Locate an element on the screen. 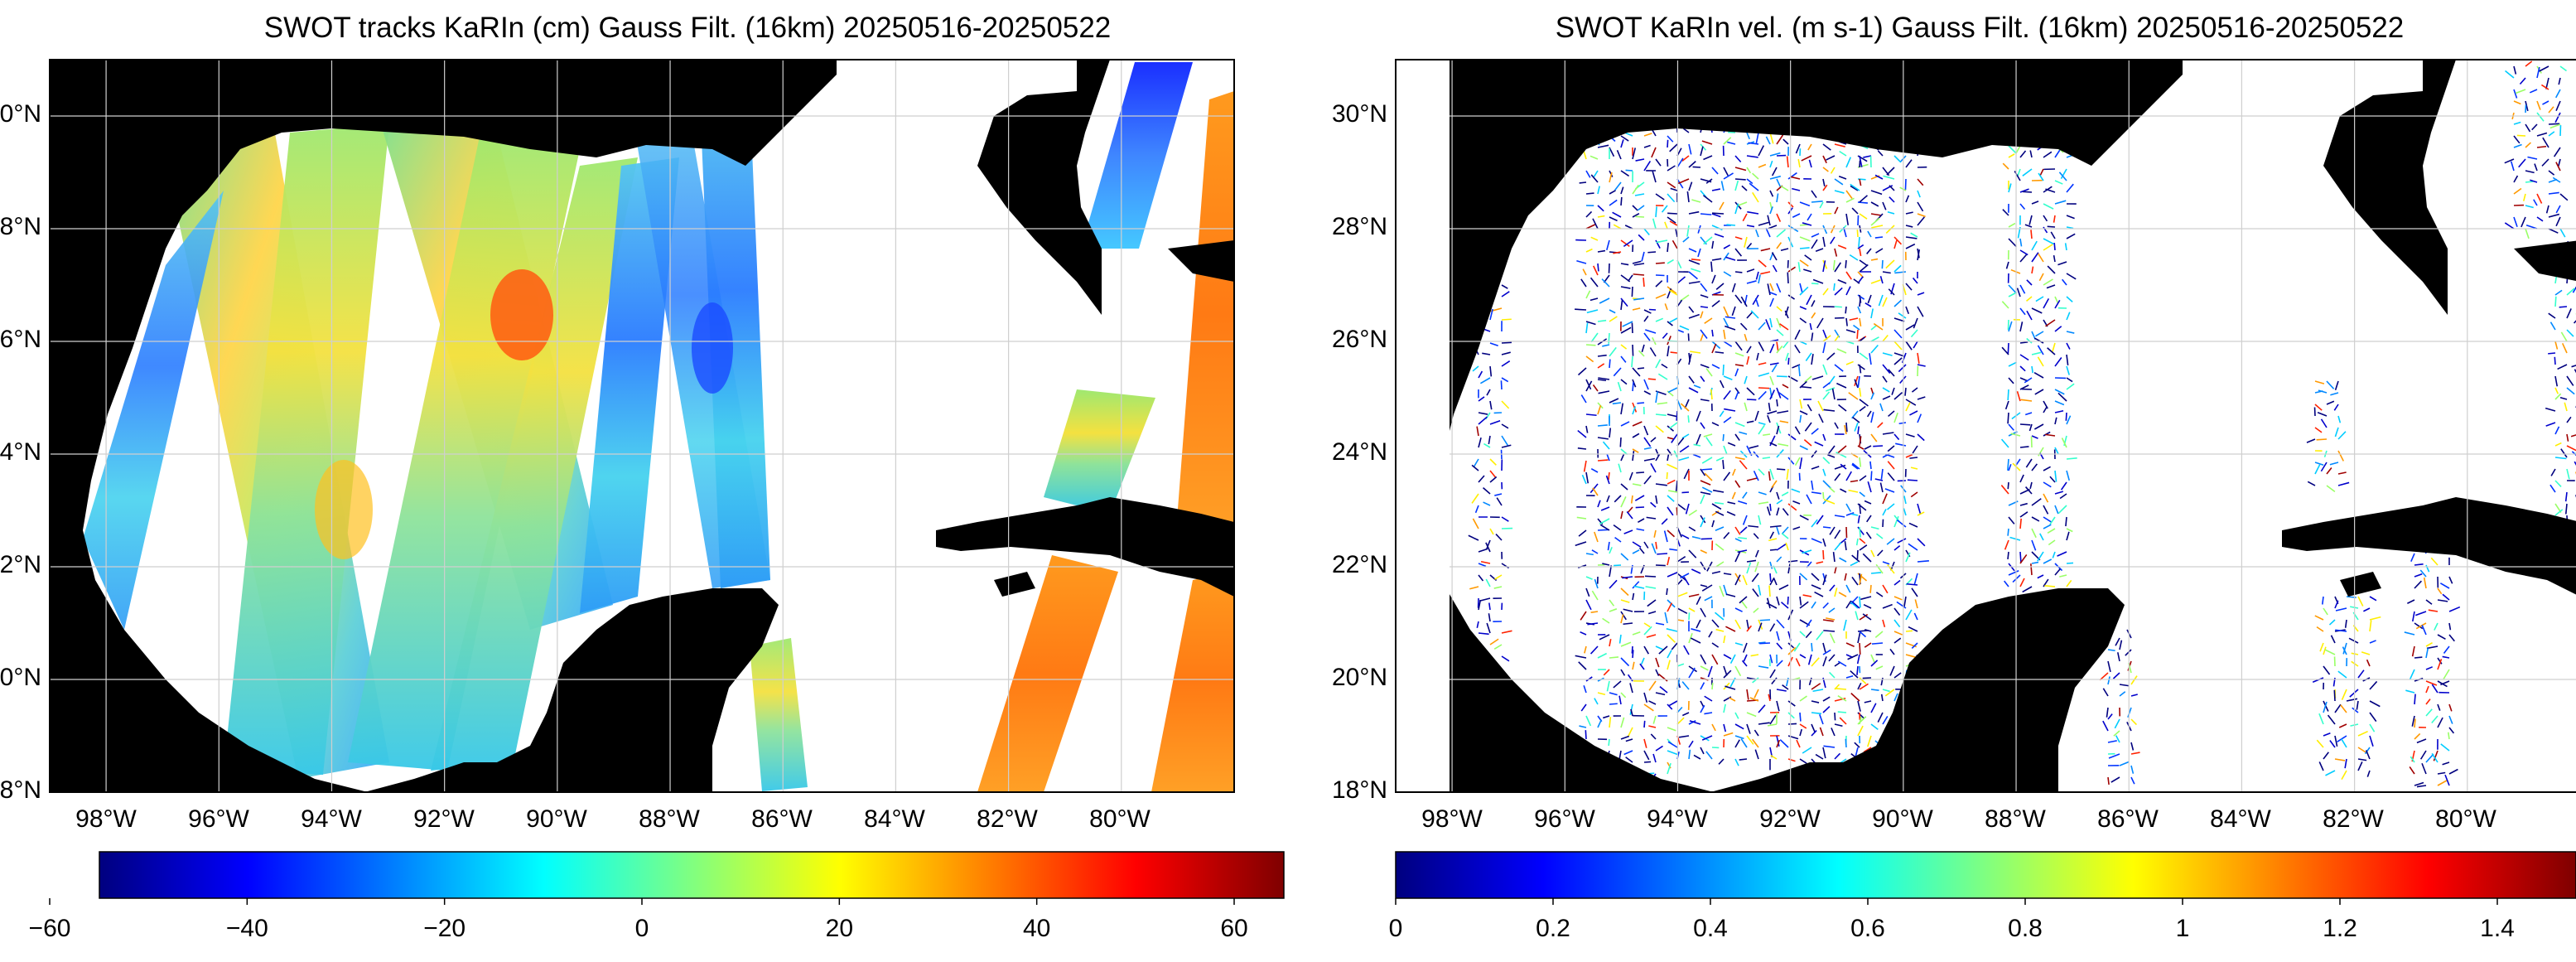 This screenshot has width=2576, height=962. lat-label-26n: 26°N is located at coordinates (1359, 339).